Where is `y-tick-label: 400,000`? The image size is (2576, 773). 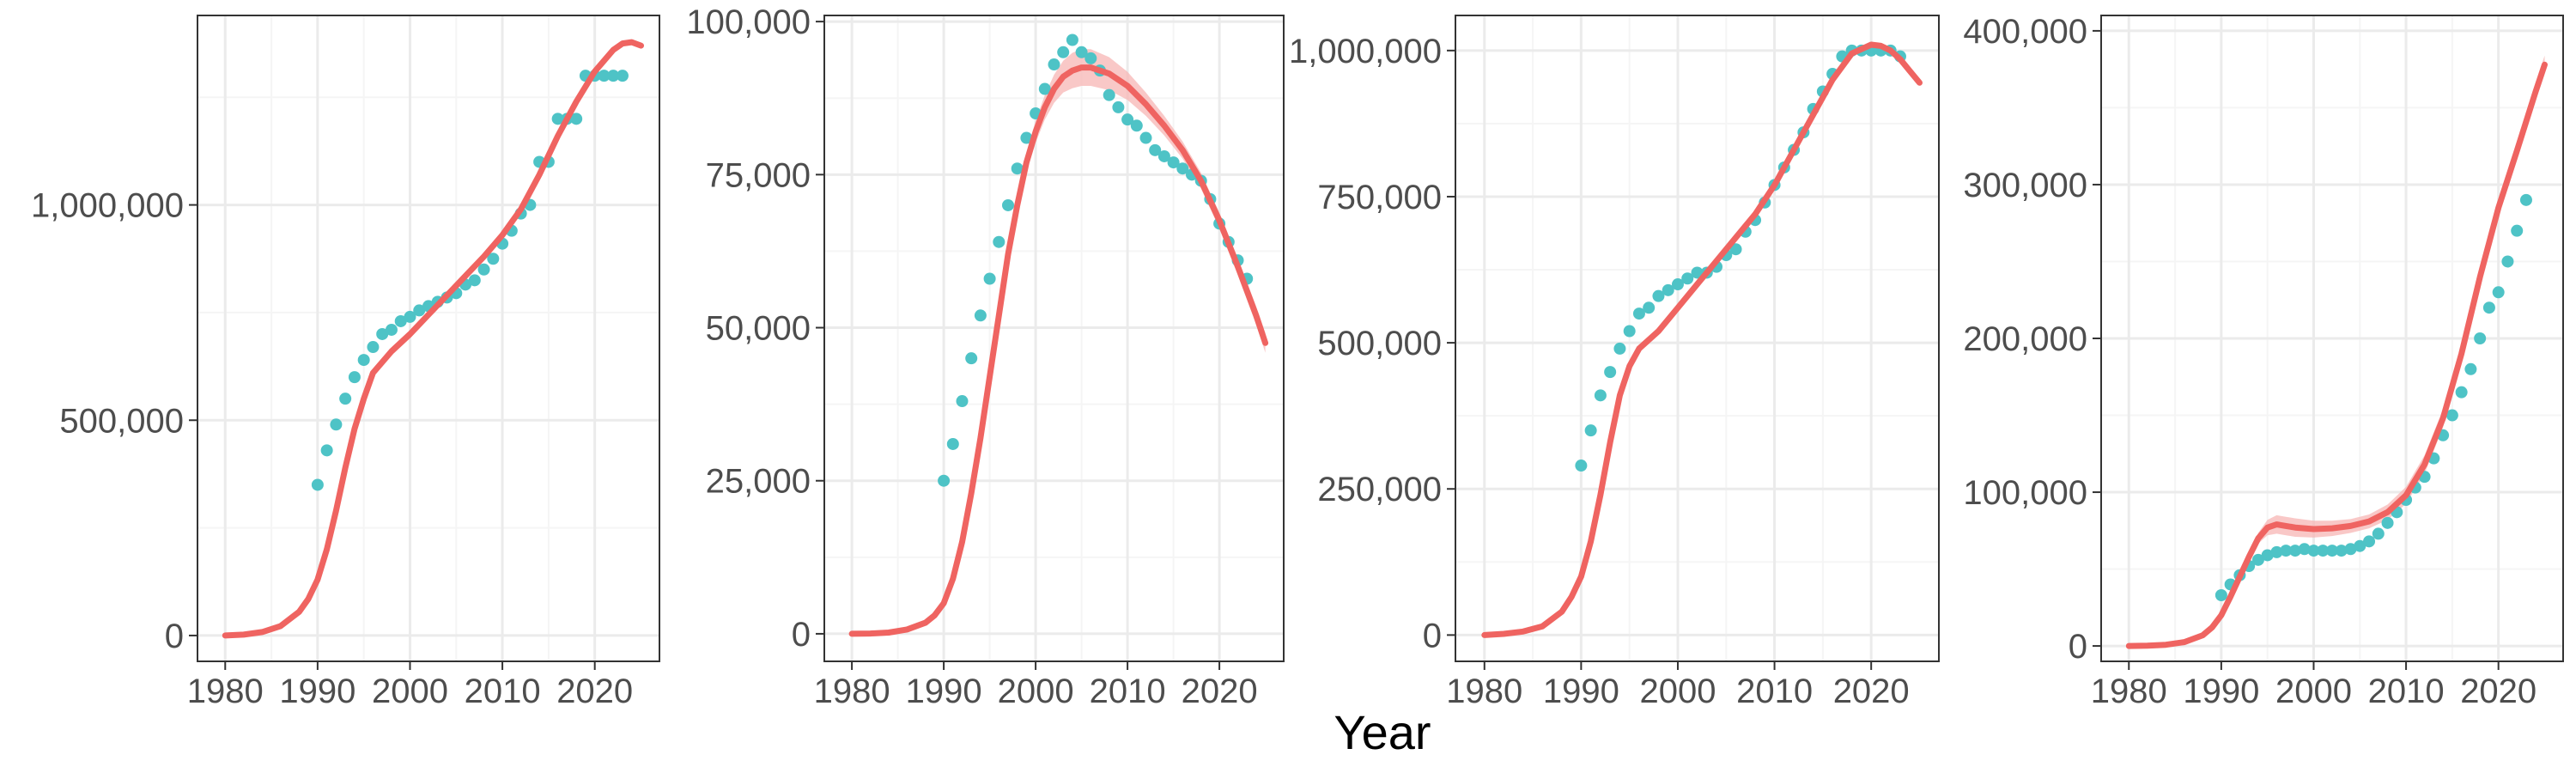 y-tick-label: 400,000 is located at coordinates (2025, 32).